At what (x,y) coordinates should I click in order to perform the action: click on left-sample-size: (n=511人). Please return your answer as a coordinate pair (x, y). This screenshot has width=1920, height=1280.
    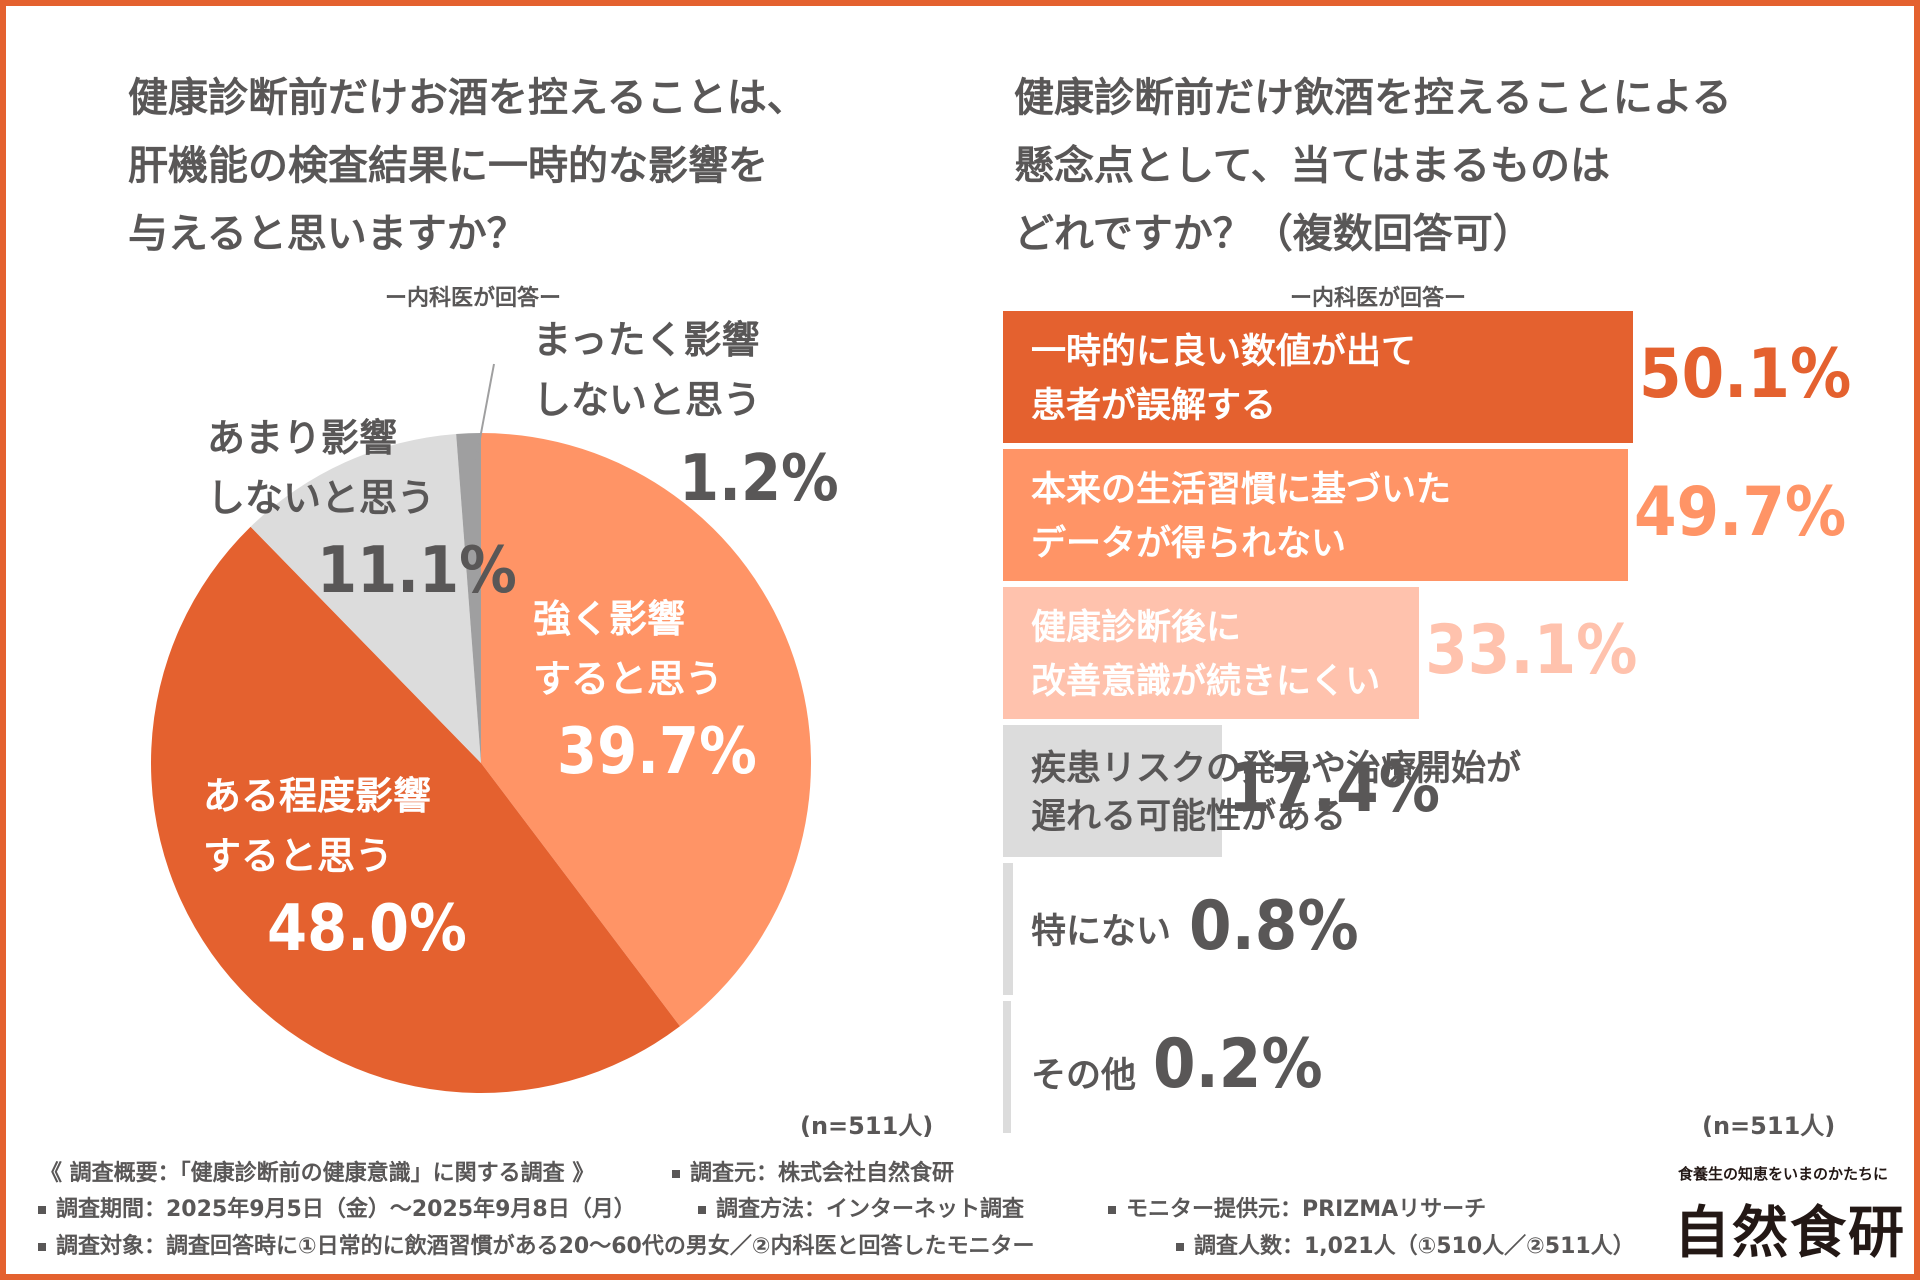
    Looking at the image, I should click on (867, 1126).